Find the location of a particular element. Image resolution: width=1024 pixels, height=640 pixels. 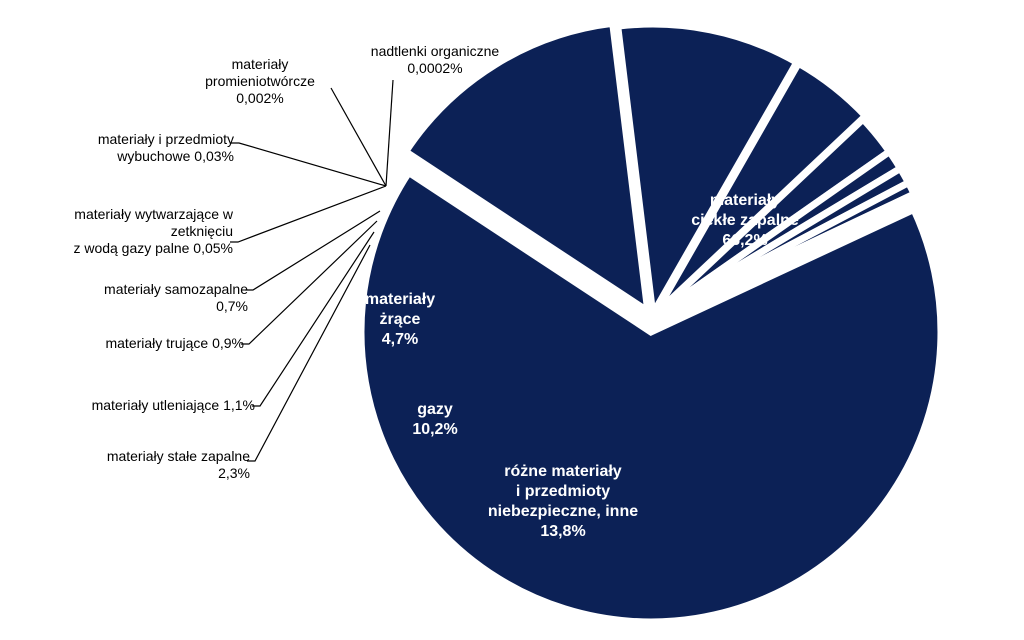

slice-label-9: materiały i przedmioty wybuchowe 0,03% is located at coordinates (166, 147).